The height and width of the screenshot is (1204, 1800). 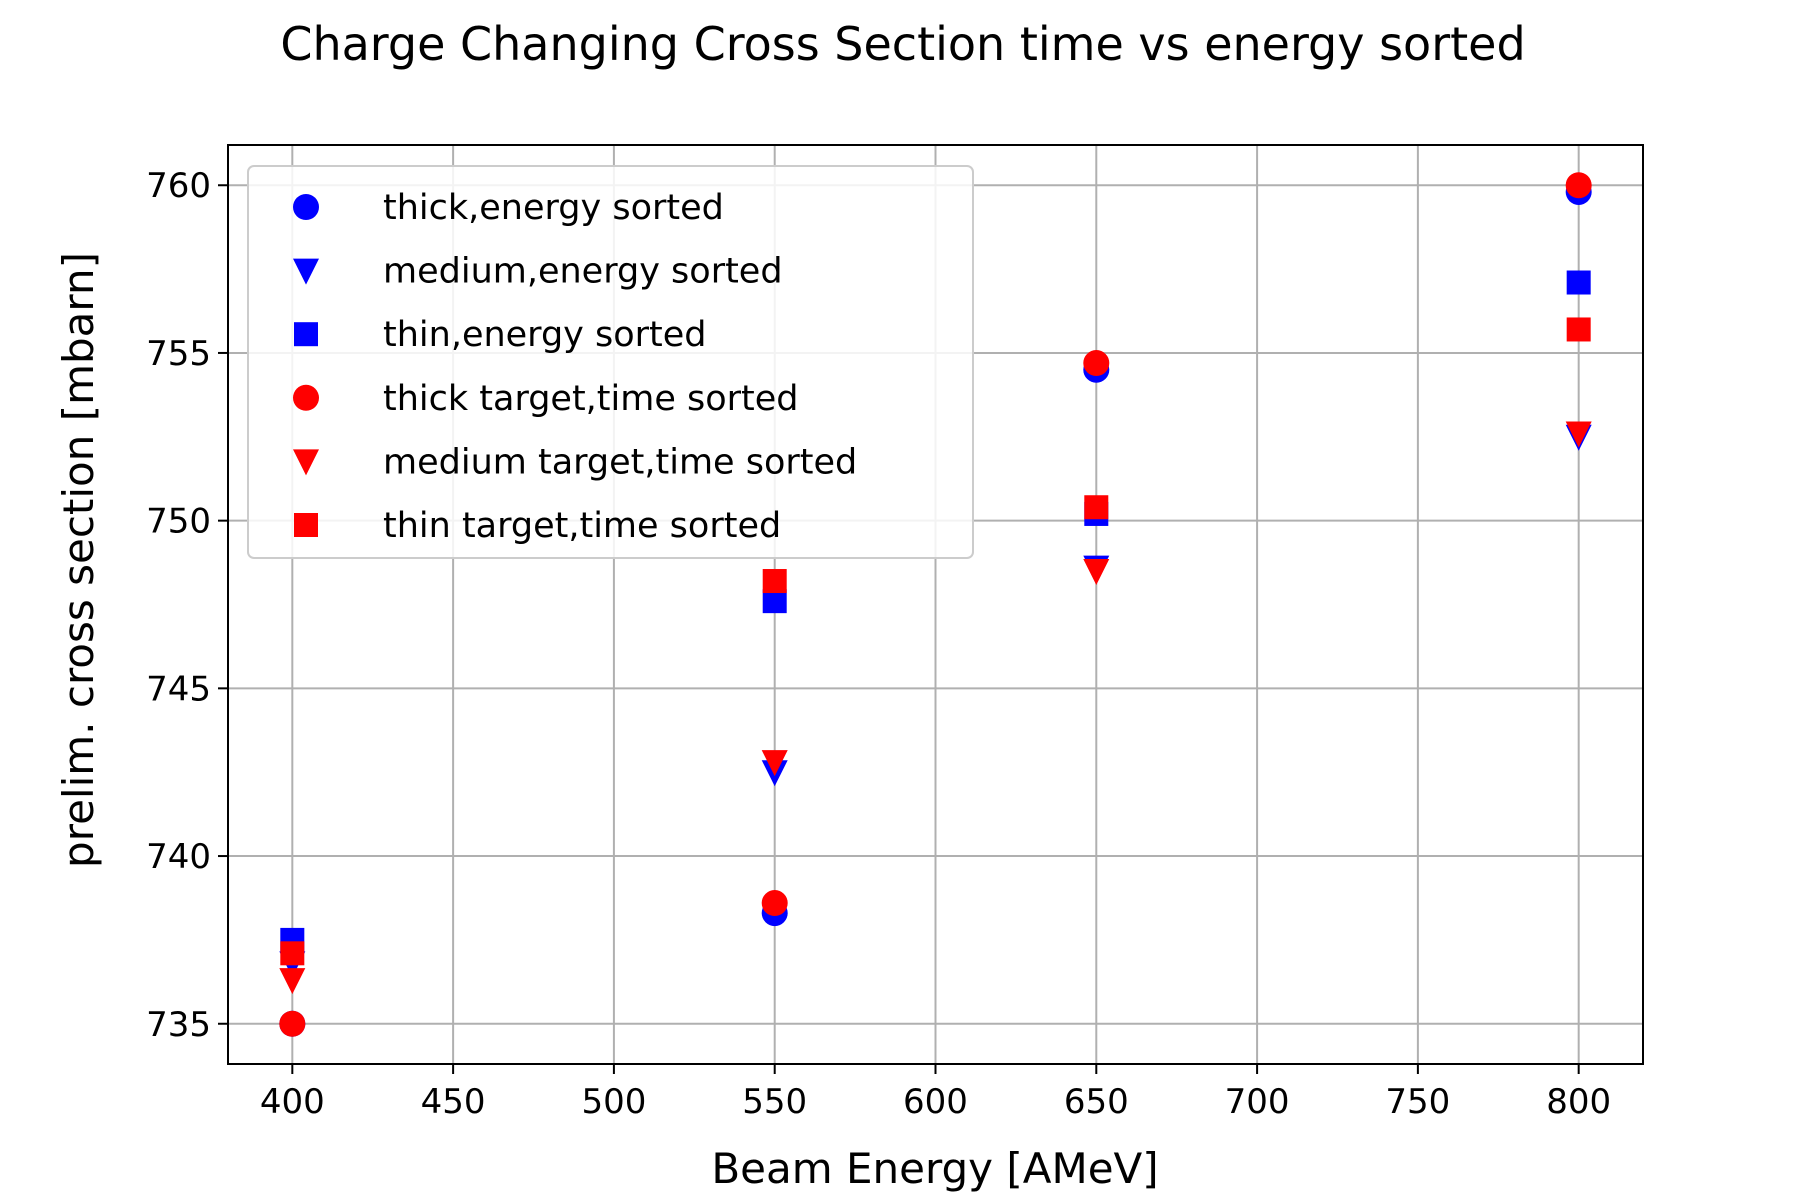 I want to click on y-tick-label: 750, so click(x=178, y=522).